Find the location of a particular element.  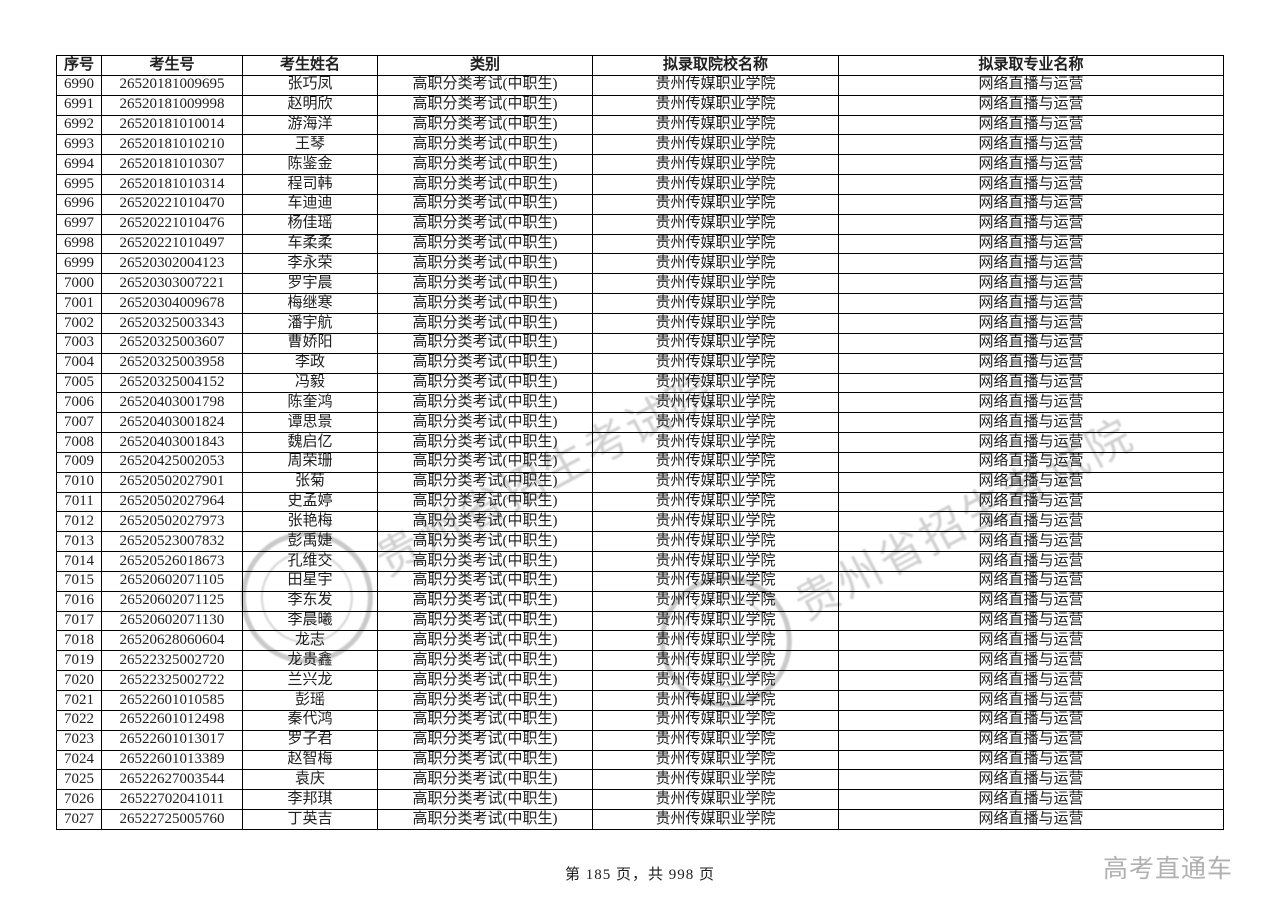

cell-candidate-no: 26520181010014 is located at coordinates (172, 125).